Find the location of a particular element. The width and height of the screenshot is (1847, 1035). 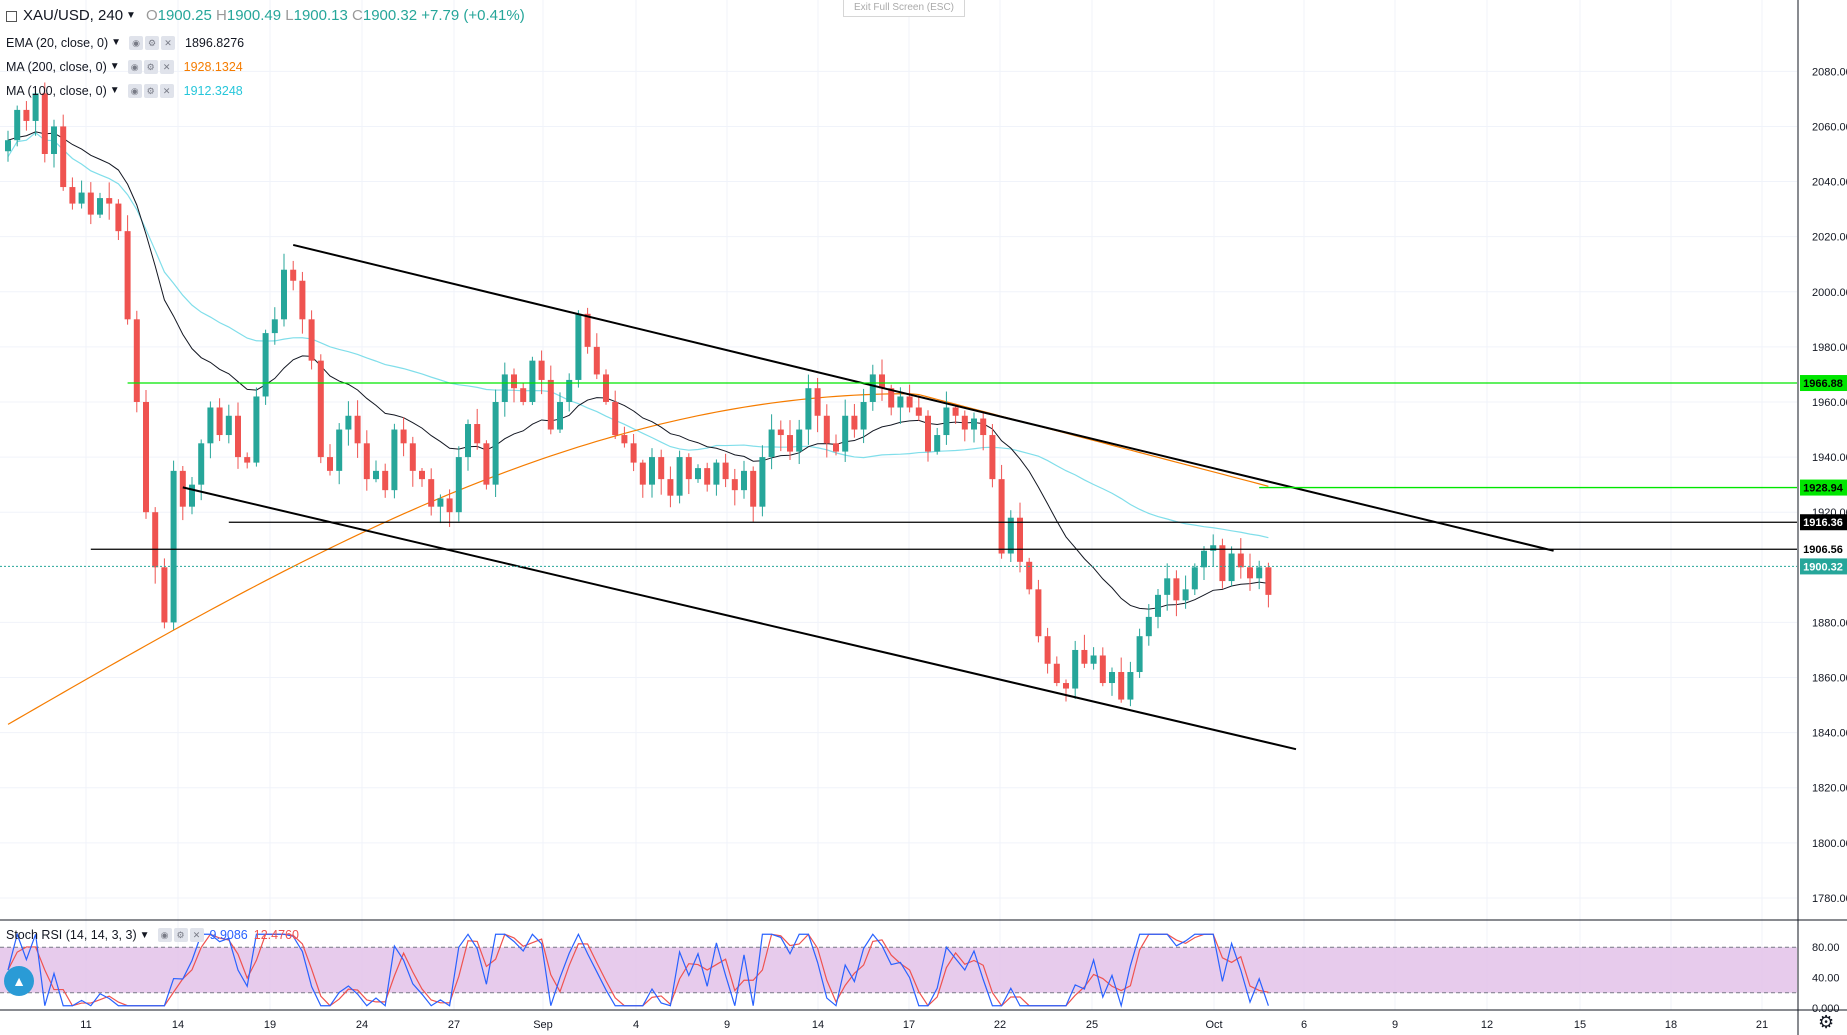

y-tick-label: 2040.00 is located at coordinates (1829, 183).